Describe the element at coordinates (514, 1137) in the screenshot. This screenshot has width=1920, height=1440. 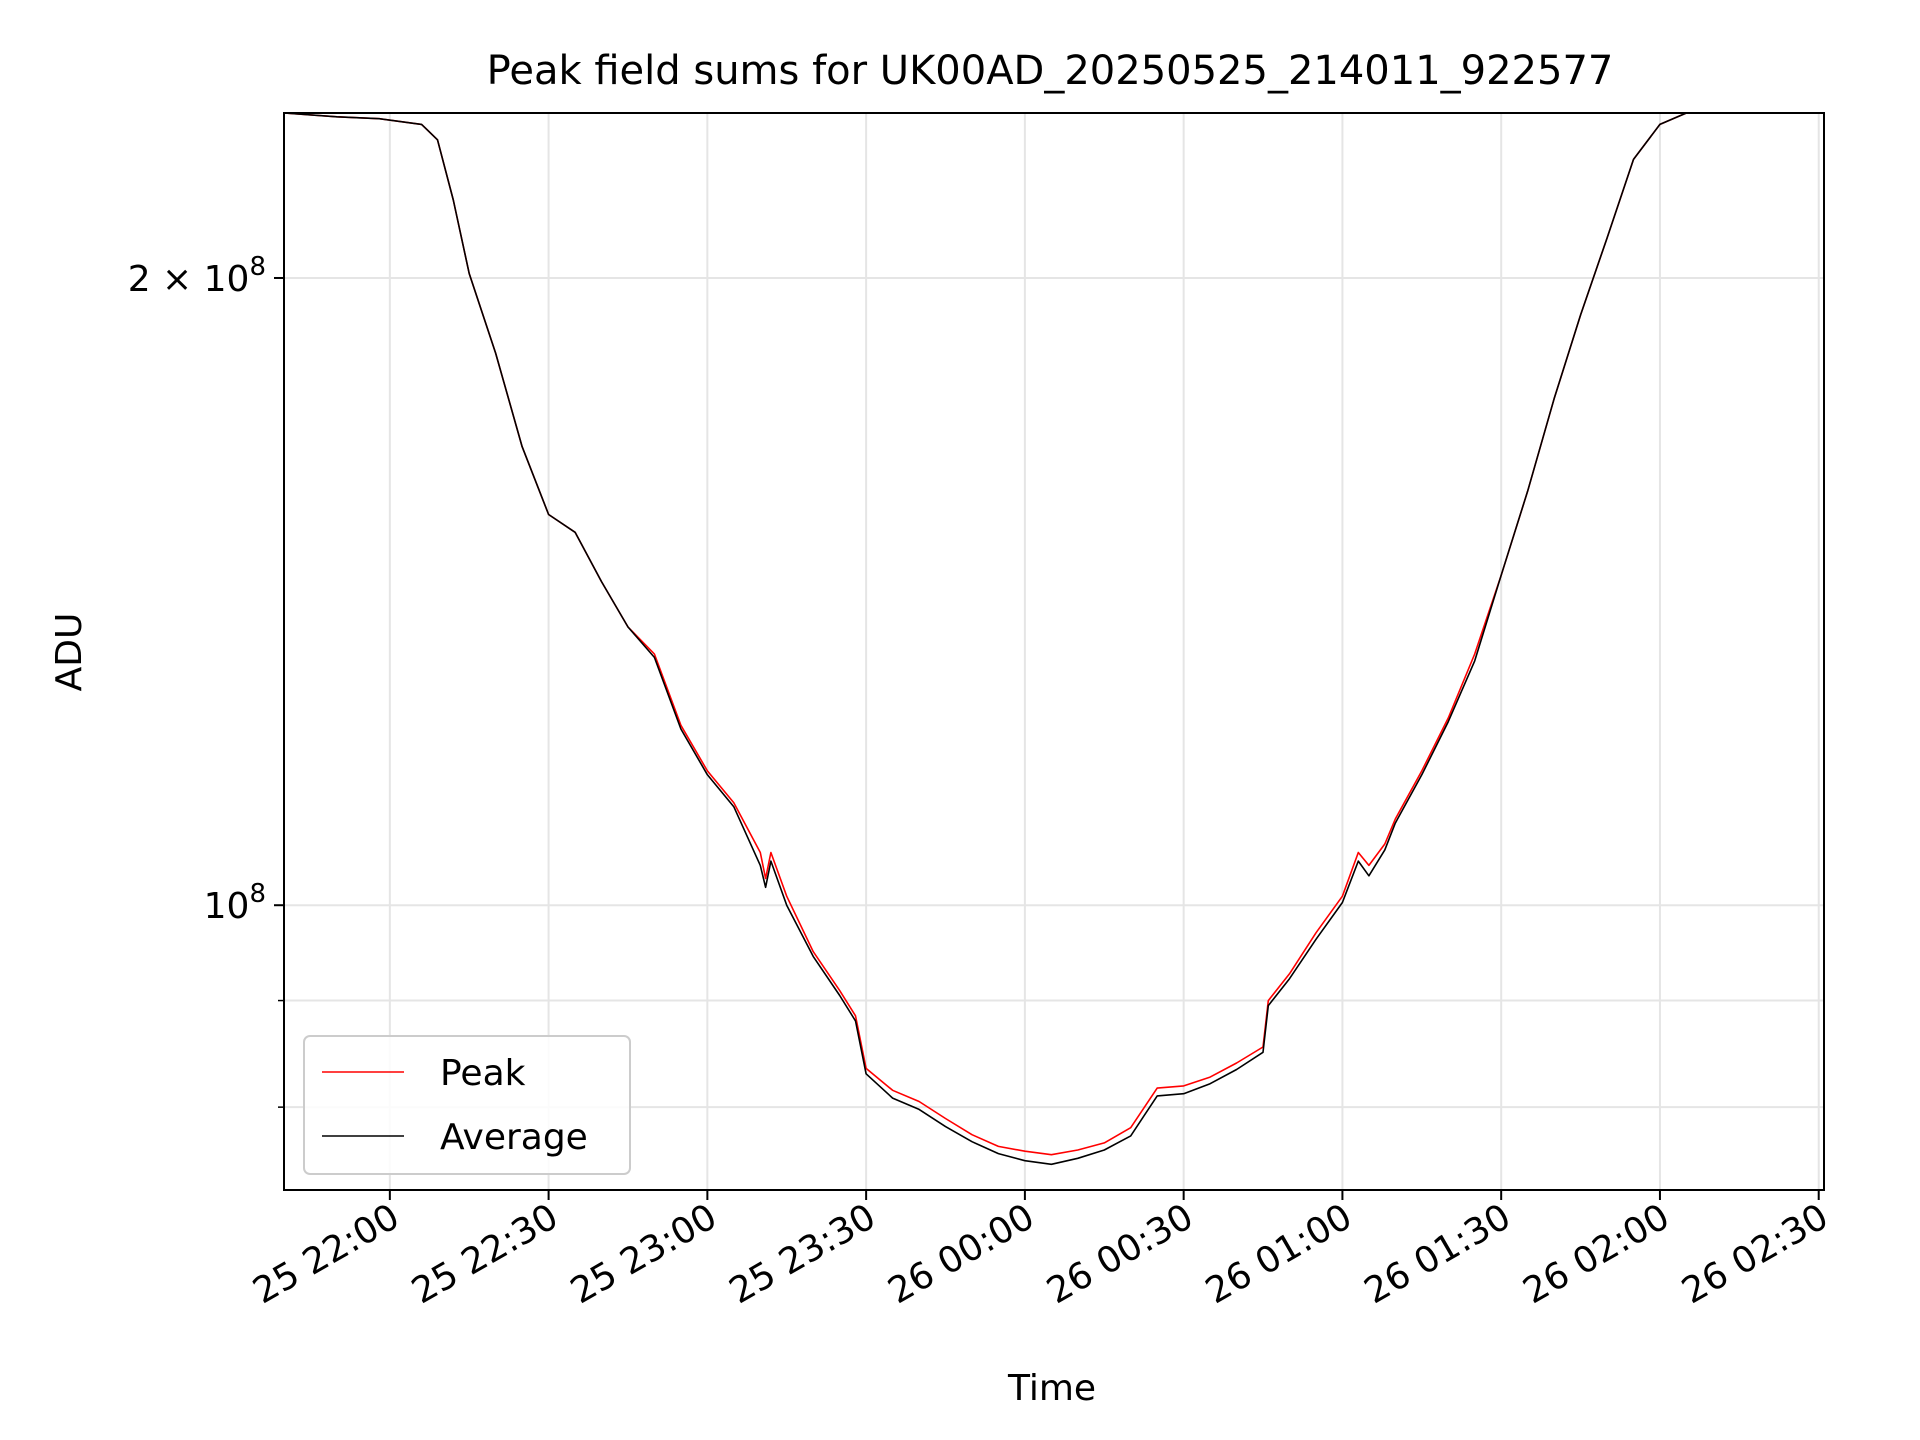
I see `legend-label-average: Average` at that location.